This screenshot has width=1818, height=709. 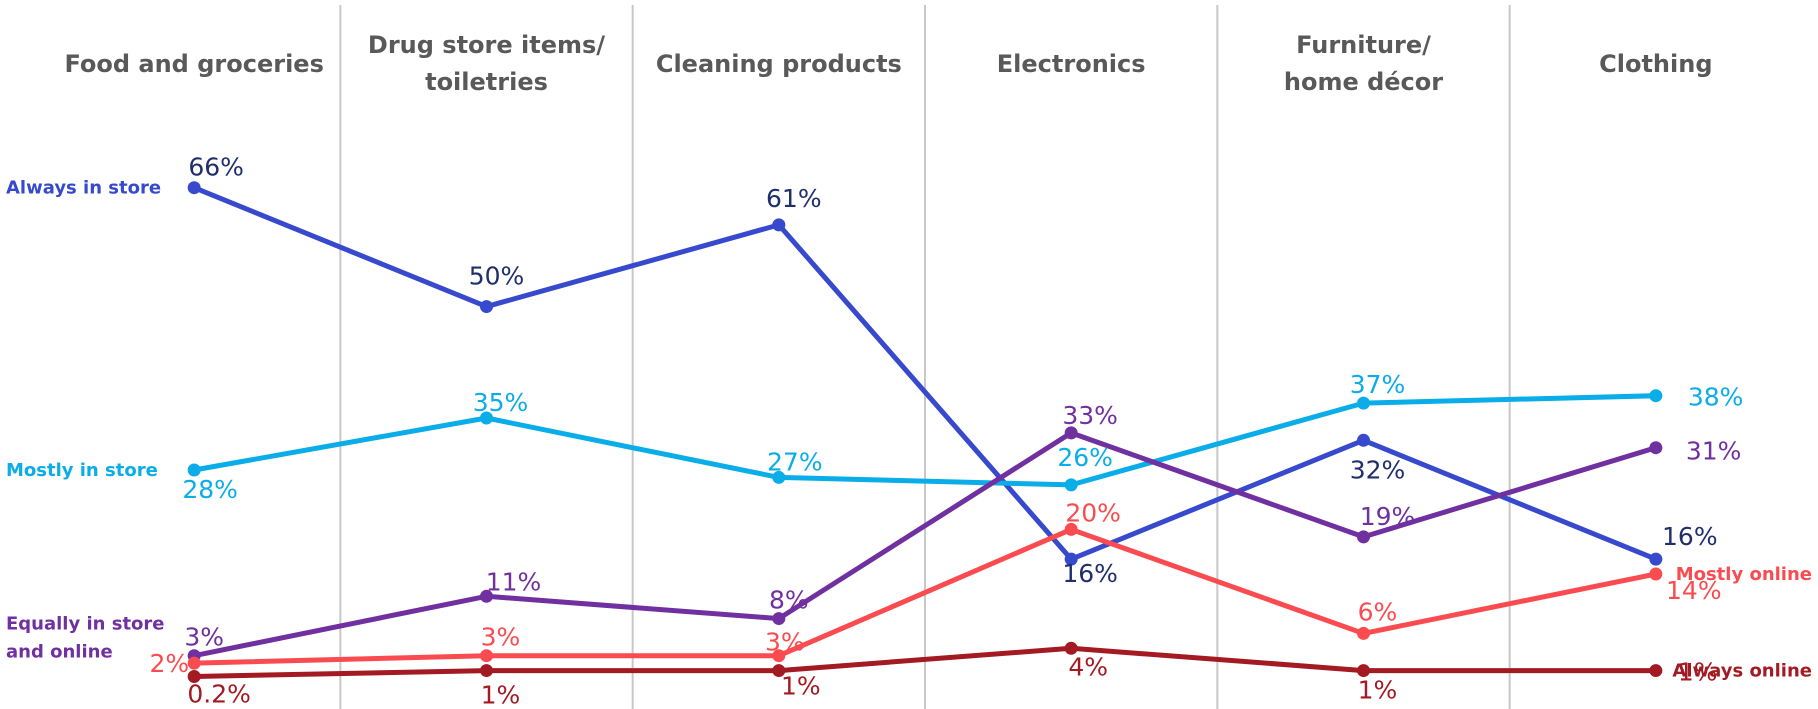 I want to click on category-label: Cleaning products, so click(x=779, y=64).